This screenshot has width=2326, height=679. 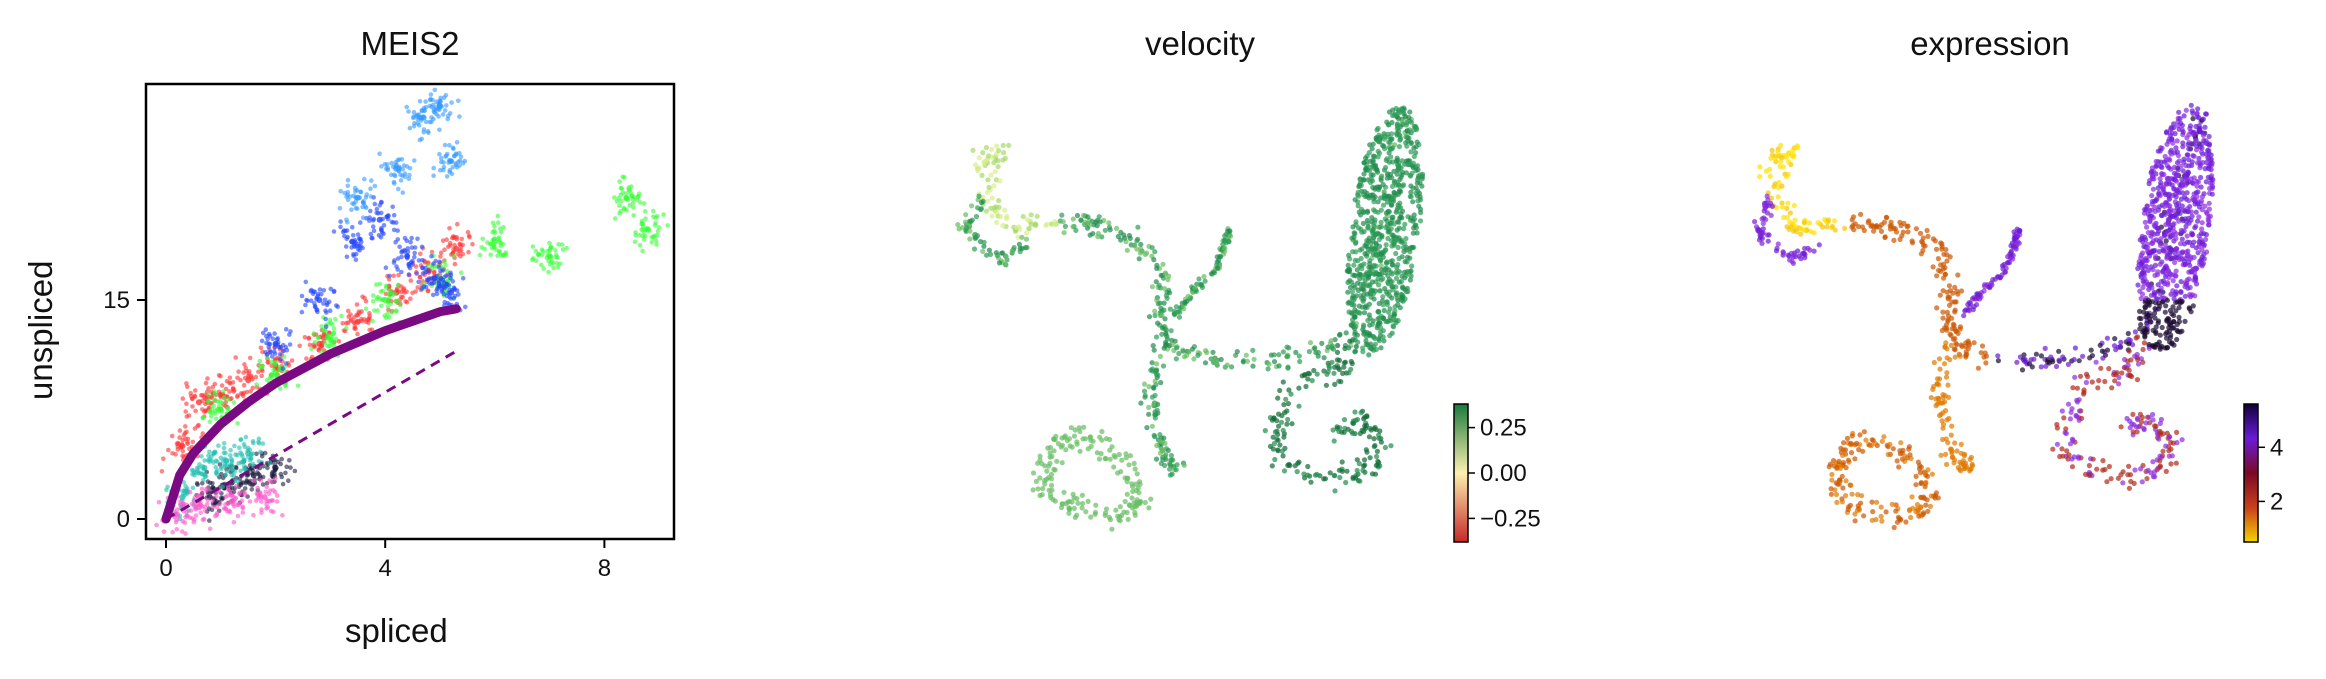 I want to click on expression-embedding, so click(x=1984, y=316).